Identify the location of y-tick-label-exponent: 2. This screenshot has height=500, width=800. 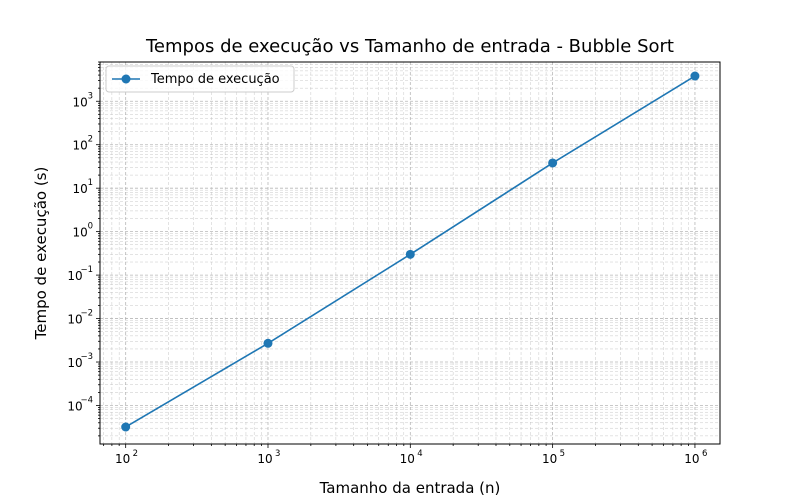
(90, 140).